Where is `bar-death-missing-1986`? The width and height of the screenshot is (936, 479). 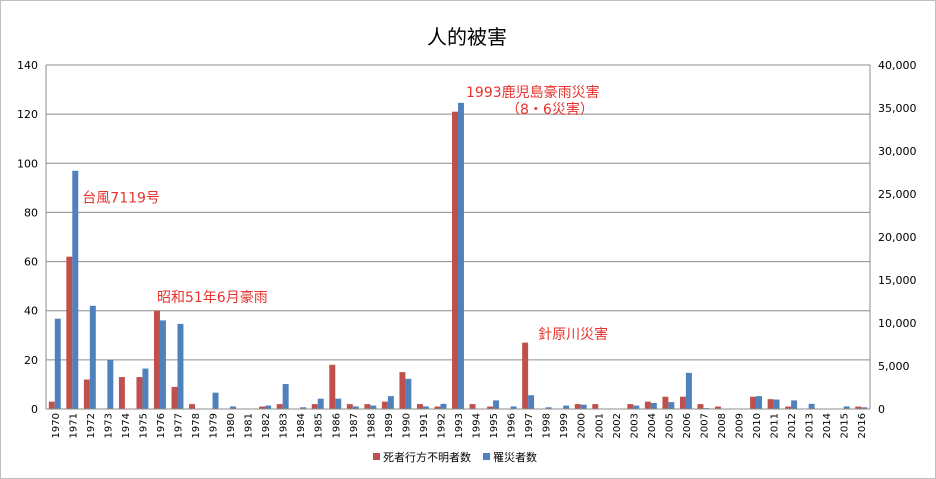
bar-death-missing-1986 is located at coordinates (332, 386).